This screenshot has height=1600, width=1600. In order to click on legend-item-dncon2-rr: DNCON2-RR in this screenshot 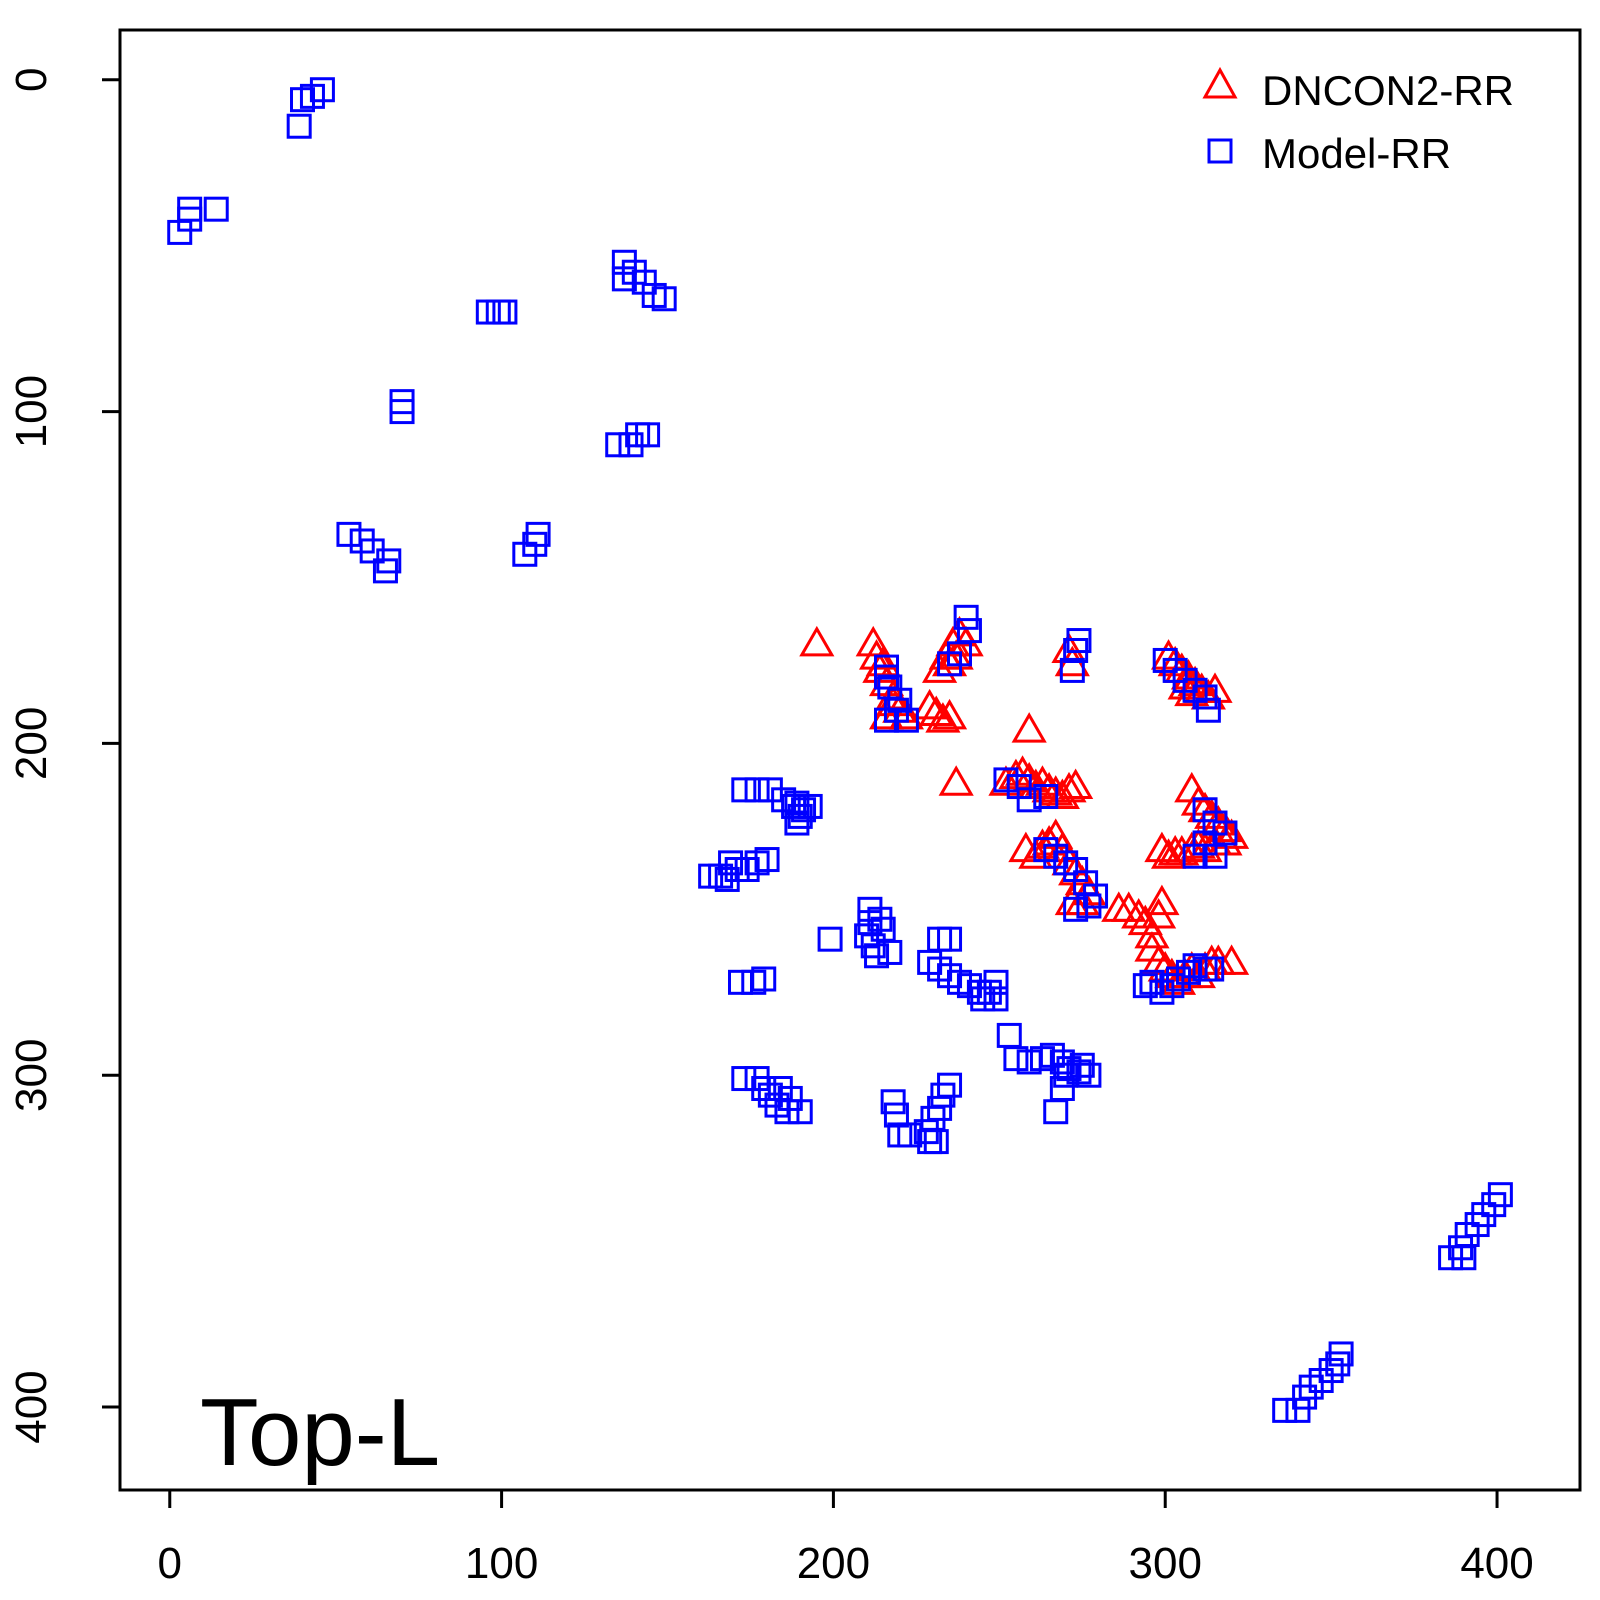, I will do `click(1358, 90)`.